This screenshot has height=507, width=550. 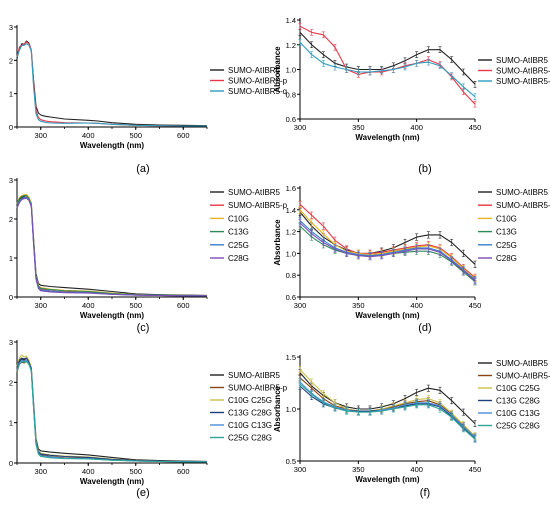 I want to click on y-tick-label: 1.5, so click(x=291, y=357).